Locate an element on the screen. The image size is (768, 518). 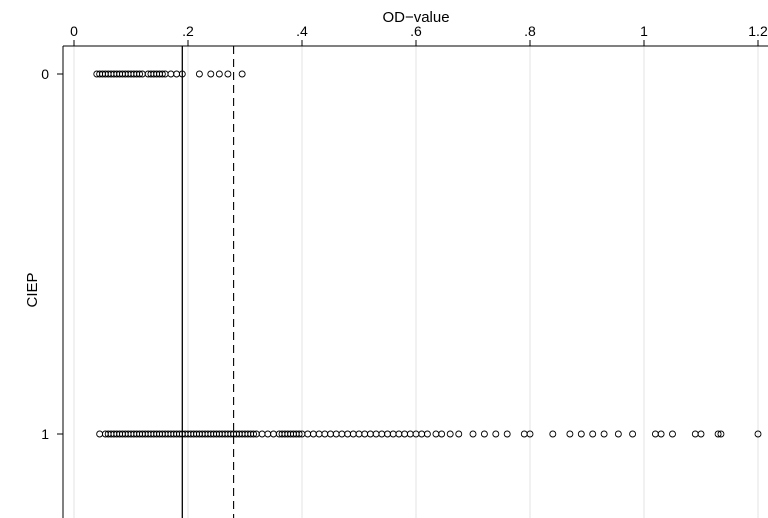
x-tick-label: 1.2 is located at coordinates (758, 31).